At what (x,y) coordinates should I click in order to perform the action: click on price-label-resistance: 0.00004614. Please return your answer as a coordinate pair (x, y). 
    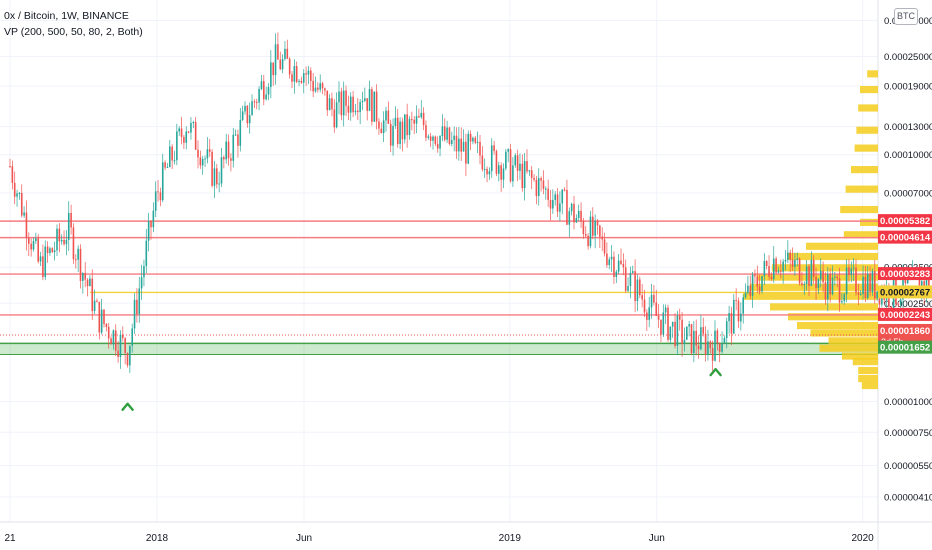
    Looking at the image, I should click on (905, 237).